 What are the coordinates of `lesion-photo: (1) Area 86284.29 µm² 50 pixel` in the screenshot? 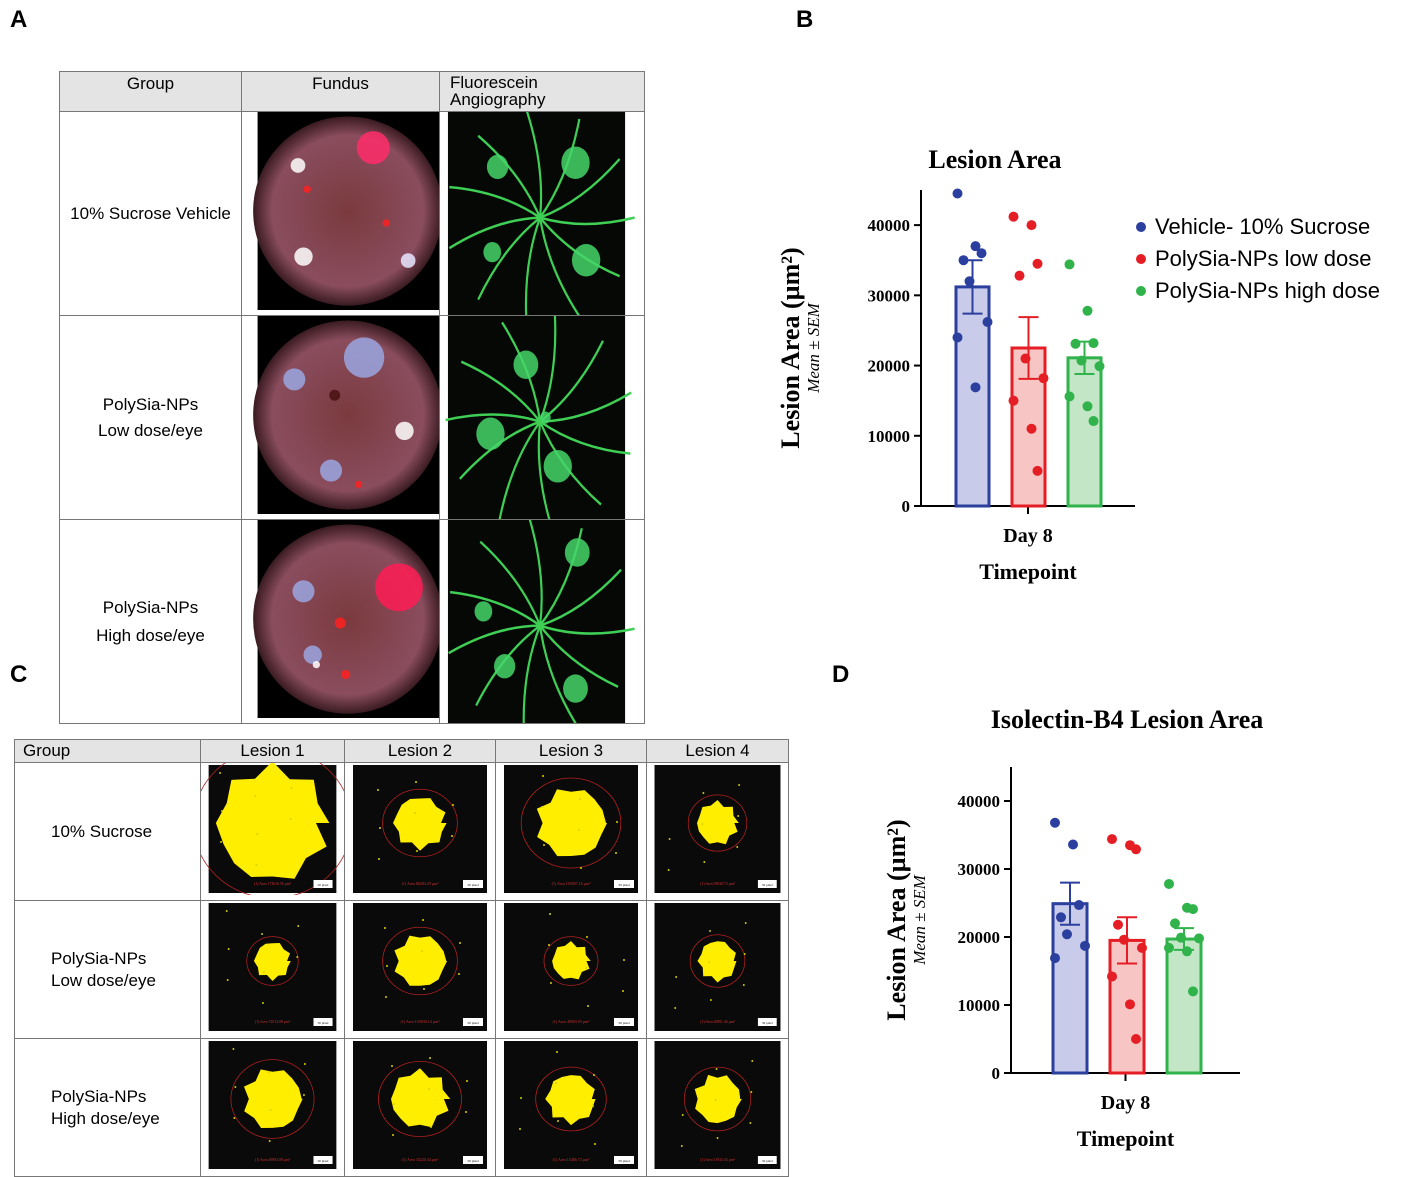 It's located at (420, 829).